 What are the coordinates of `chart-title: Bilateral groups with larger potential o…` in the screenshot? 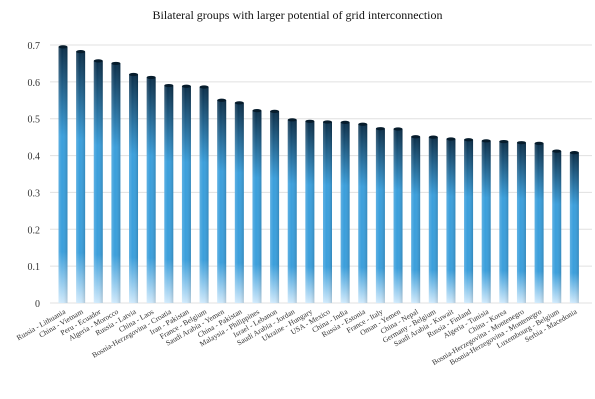 It's located at (297, 15).